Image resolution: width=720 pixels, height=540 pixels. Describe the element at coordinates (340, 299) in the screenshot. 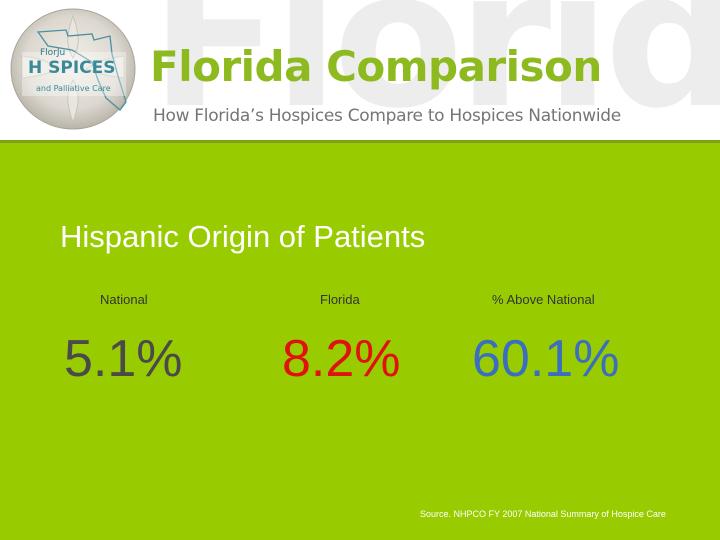

I see `label-florida: Florida` at that location.